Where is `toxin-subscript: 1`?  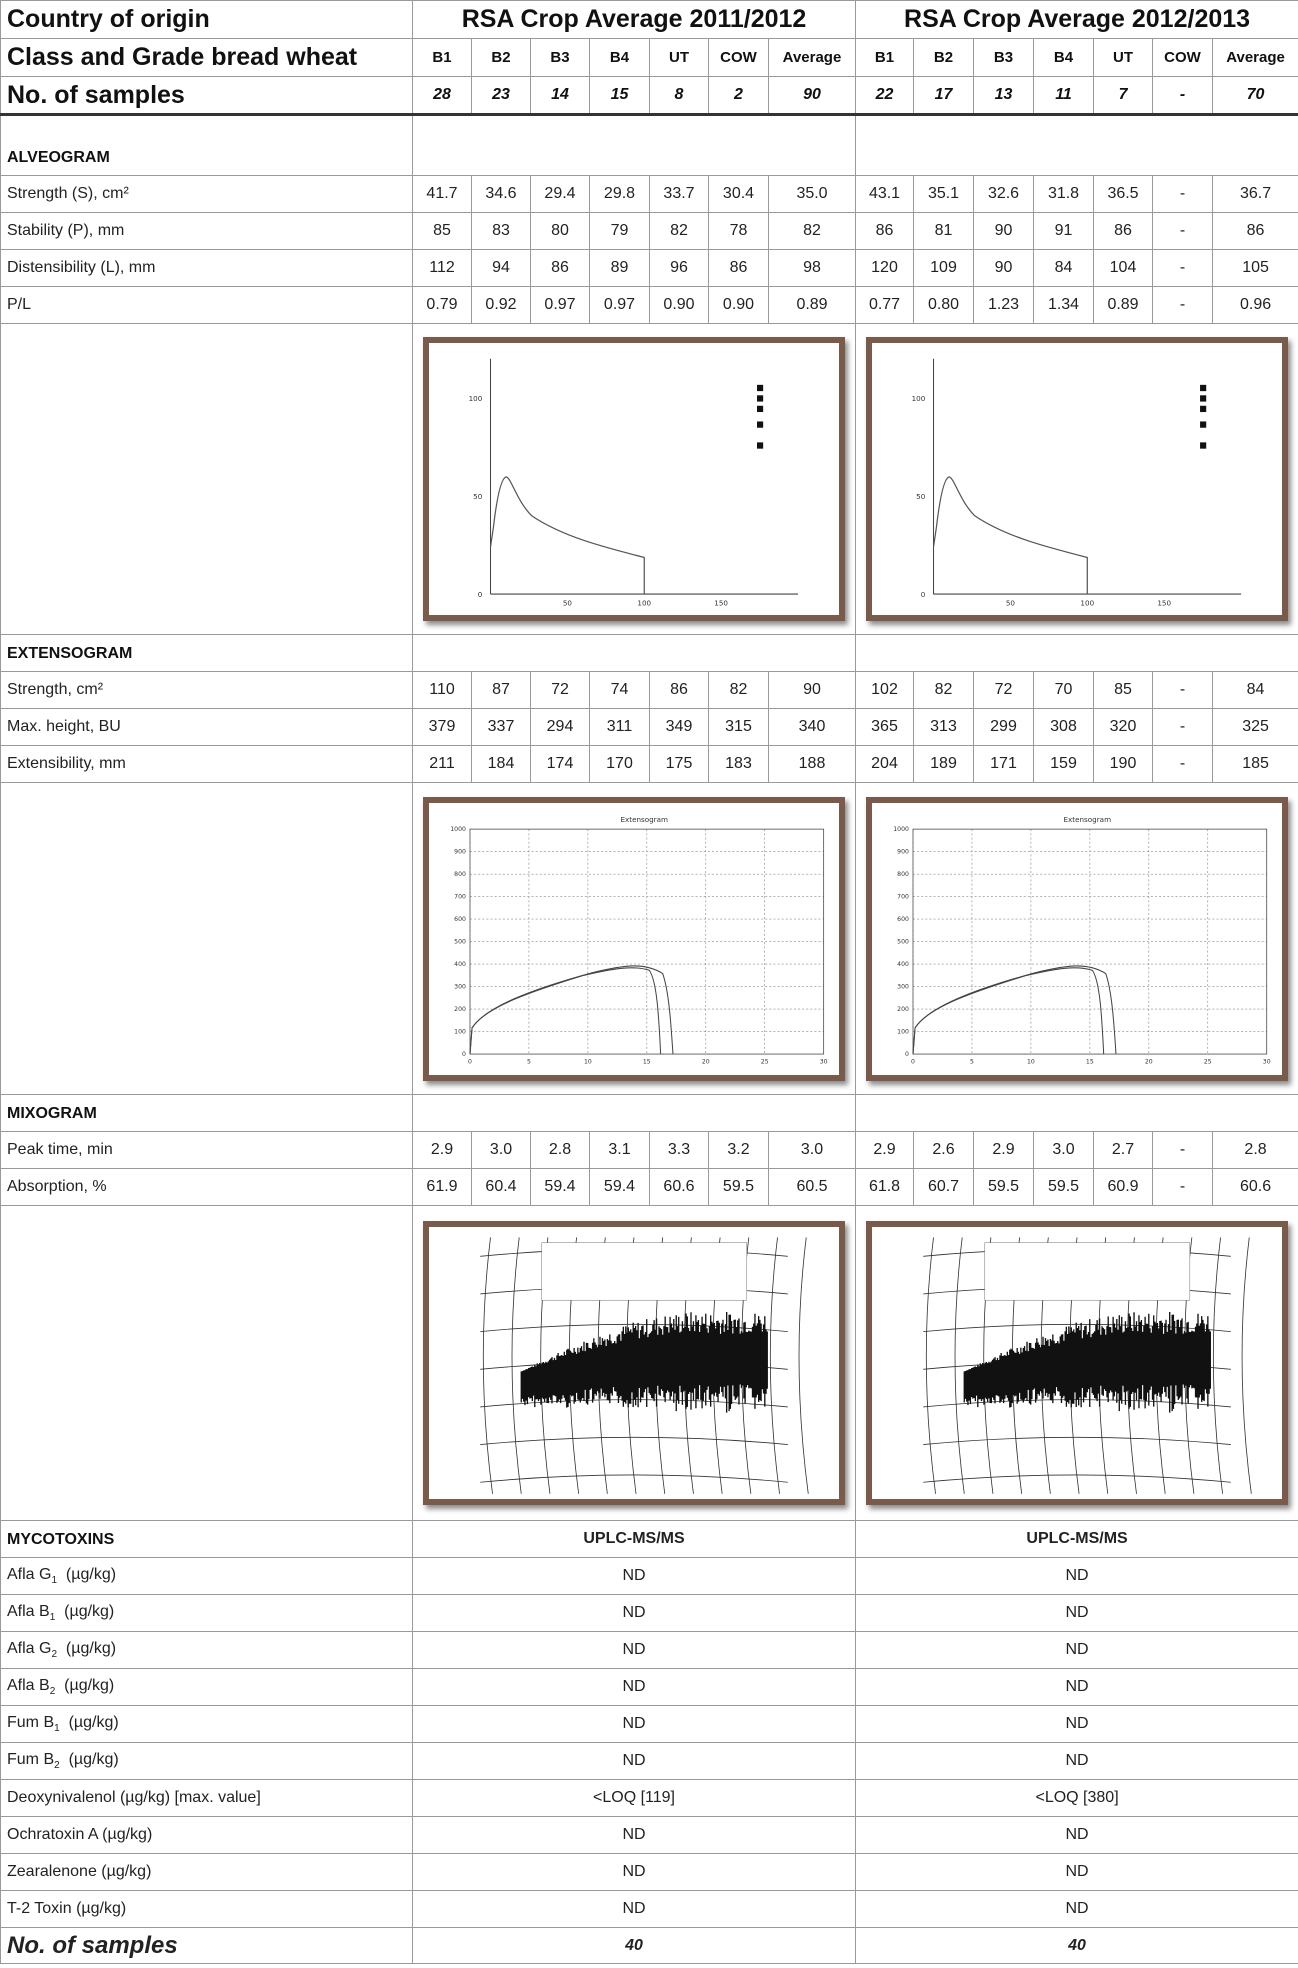 toxin-subscript: 1 is located at coordinates (52, 1618).